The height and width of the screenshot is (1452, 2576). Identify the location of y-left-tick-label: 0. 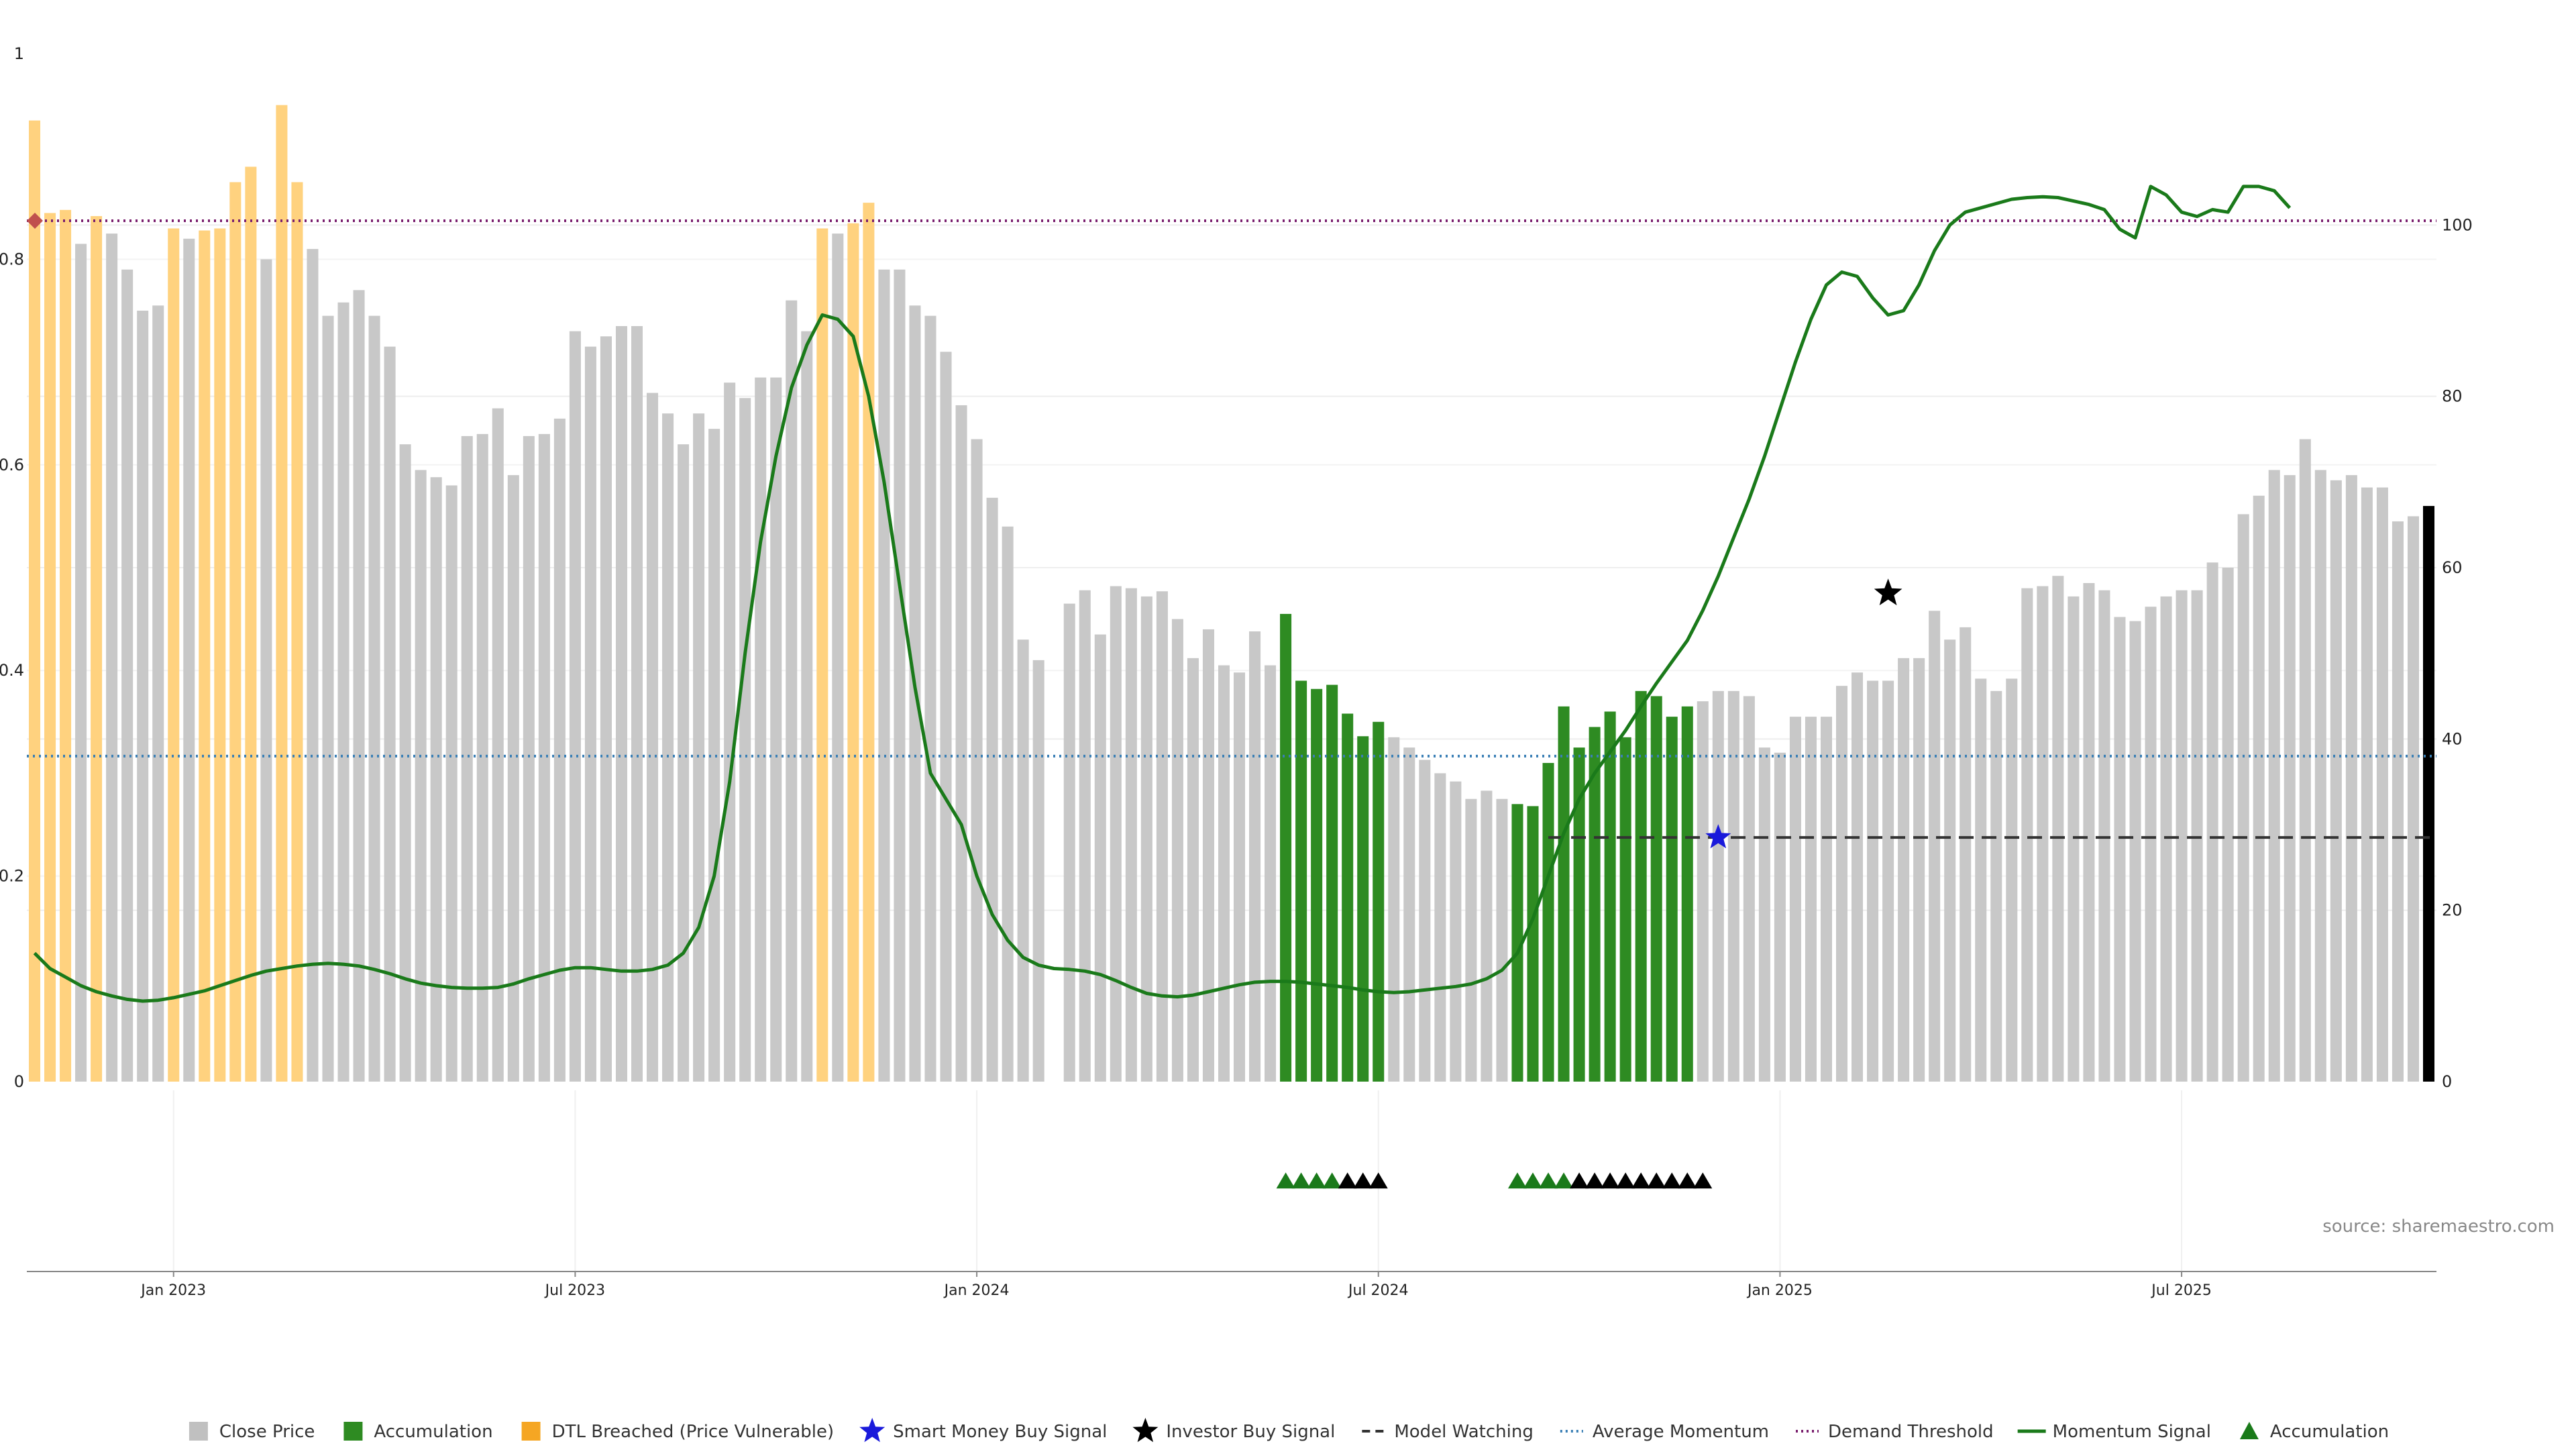
(19, 1081).